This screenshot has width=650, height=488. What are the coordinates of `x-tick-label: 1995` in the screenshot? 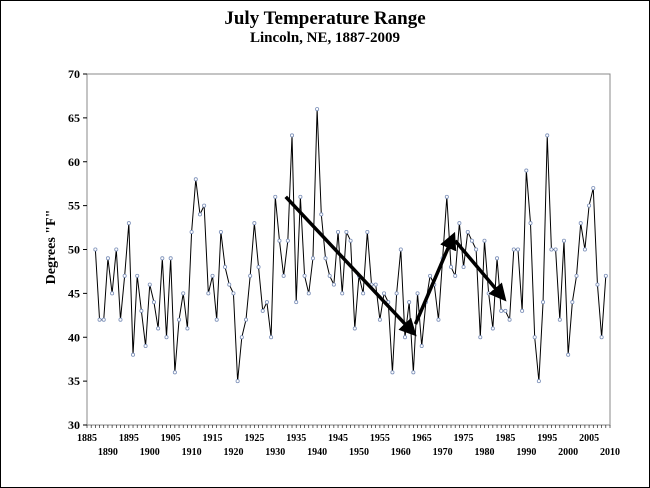 It's located at (547, 438).